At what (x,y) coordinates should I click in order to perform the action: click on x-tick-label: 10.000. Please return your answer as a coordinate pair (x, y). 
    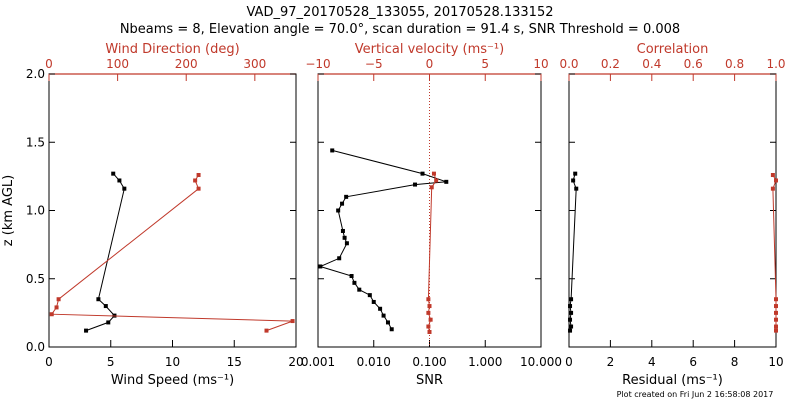
    Looking at the image, I should click on (541, 362).